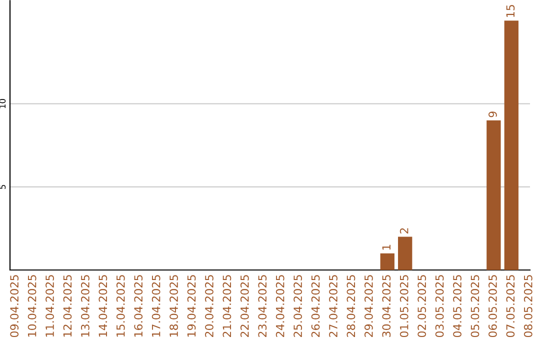  I want to click on data-label: 15, so click(510, 10).